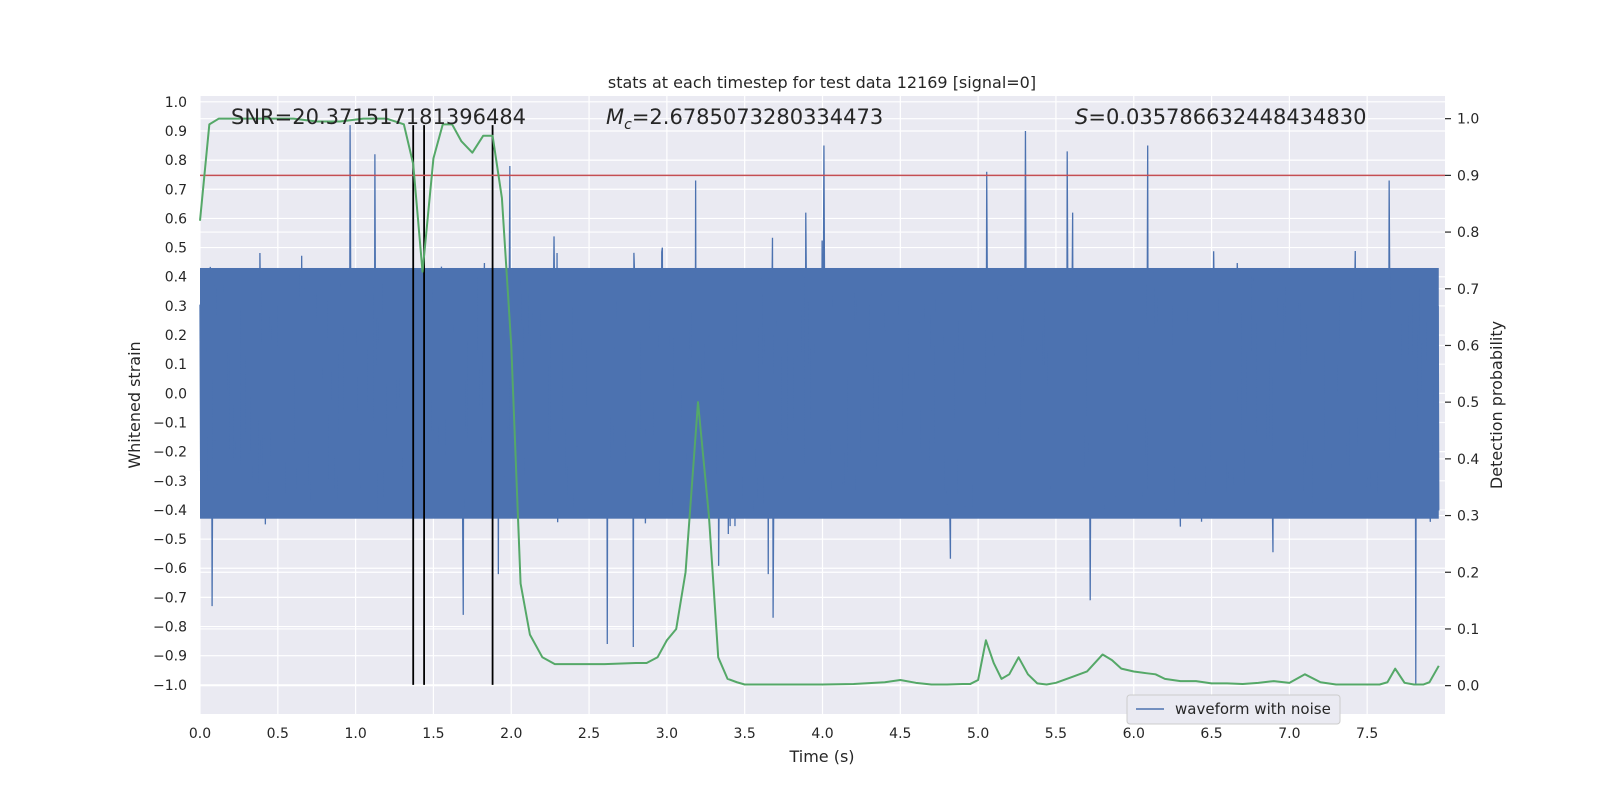  I want to click on snr-annotation: SNR=20.371517181396484, so click(378, 117).